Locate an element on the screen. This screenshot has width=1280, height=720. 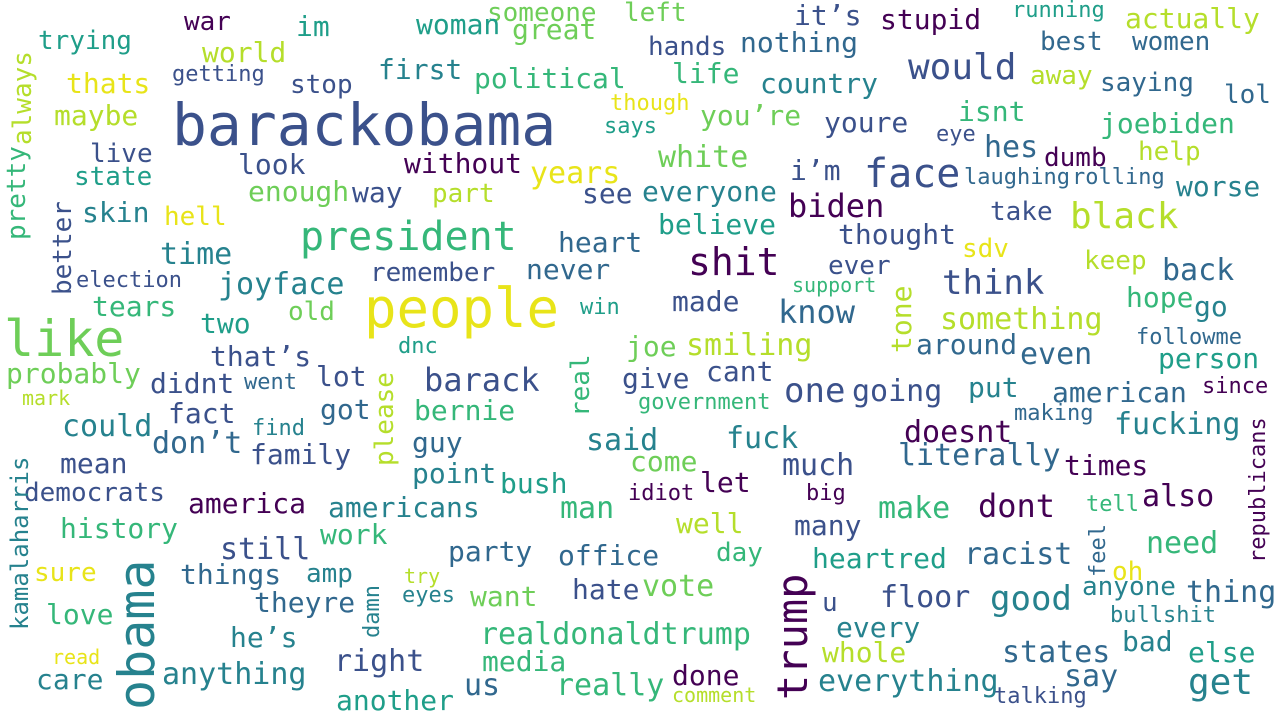
word-great: great is located at coordinates (554, 29).